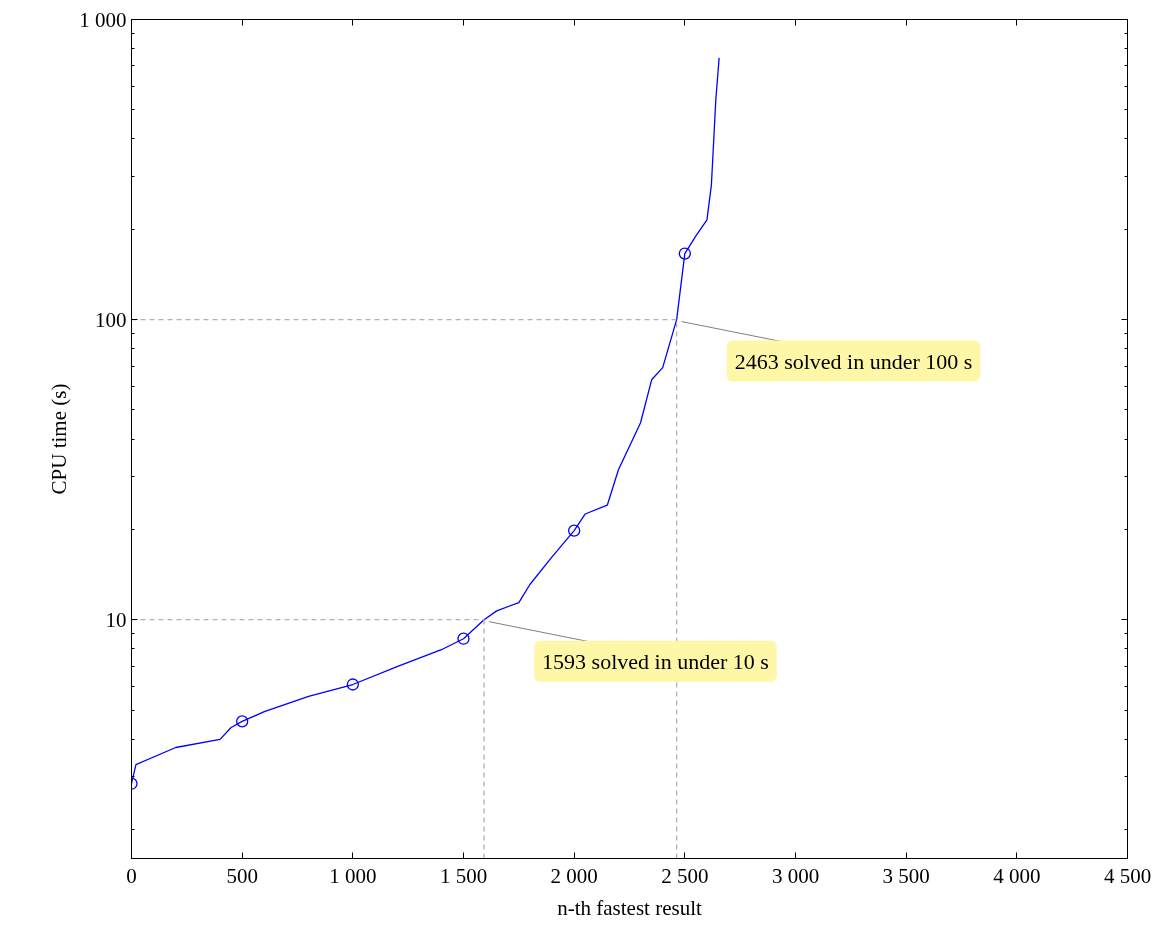 Image resolution: width=1165 pixels, height=947 pixels. Describe the element at coordinates (59, 439) in the screenshot. I see `y-axis-title: CPU time (s)` at that location.